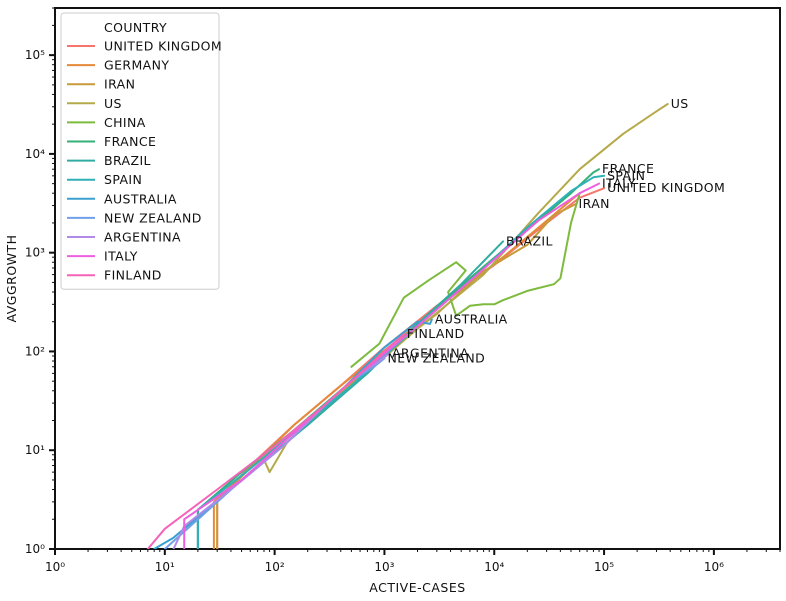  What do you see at coordinates (35, 154) in the screenshot?
I see `y-tick-label: 10⁴` at bounding box center [35, 154].